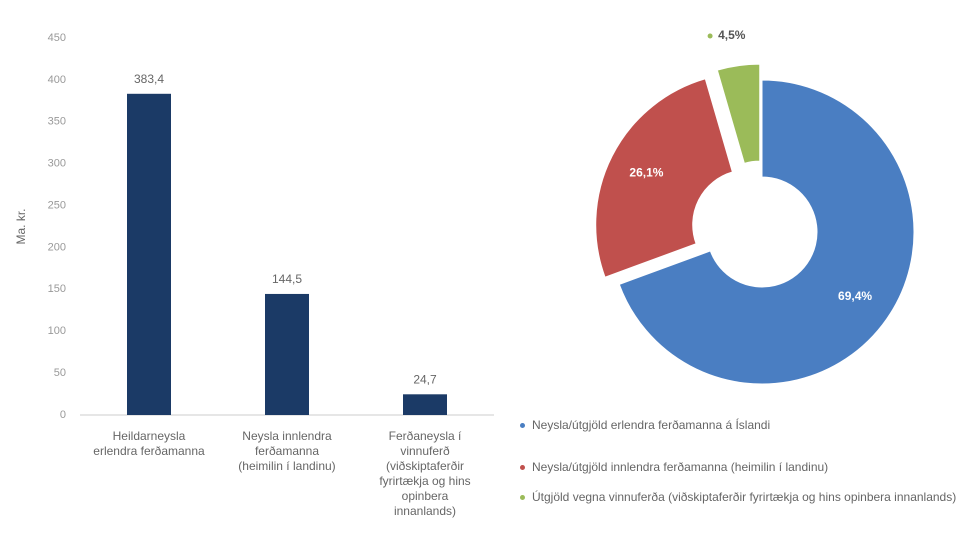 This screenshot has height=553, width=956. I want to click on value-label: 4,5%, so click(732, 35).